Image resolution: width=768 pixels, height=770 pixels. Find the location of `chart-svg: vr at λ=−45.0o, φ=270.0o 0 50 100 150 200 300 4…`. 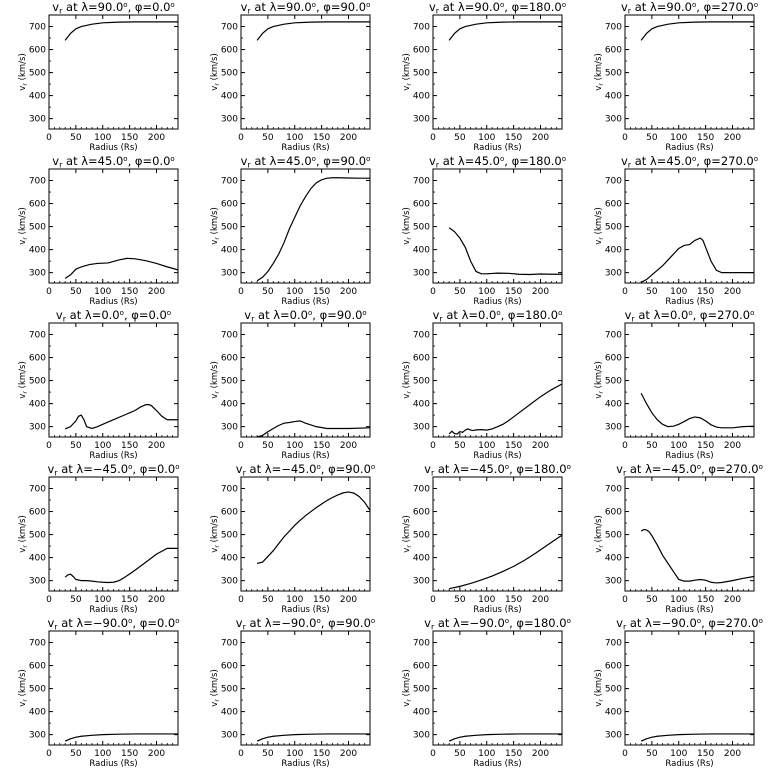

chart-svg: vr at λ=−45.0o, φ=270.0o 0 50 100 150 200 300 4… is located at coordinates (678, 538).